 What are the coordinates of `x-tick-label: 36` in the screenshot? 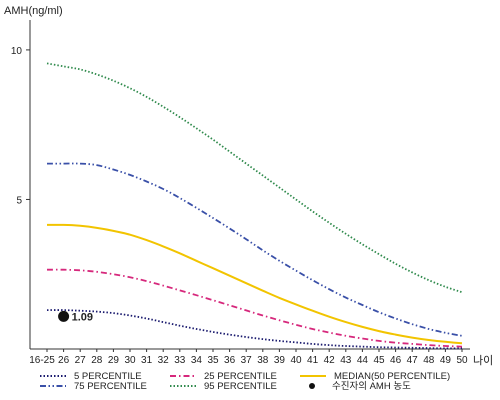 It's located at (230, 360).